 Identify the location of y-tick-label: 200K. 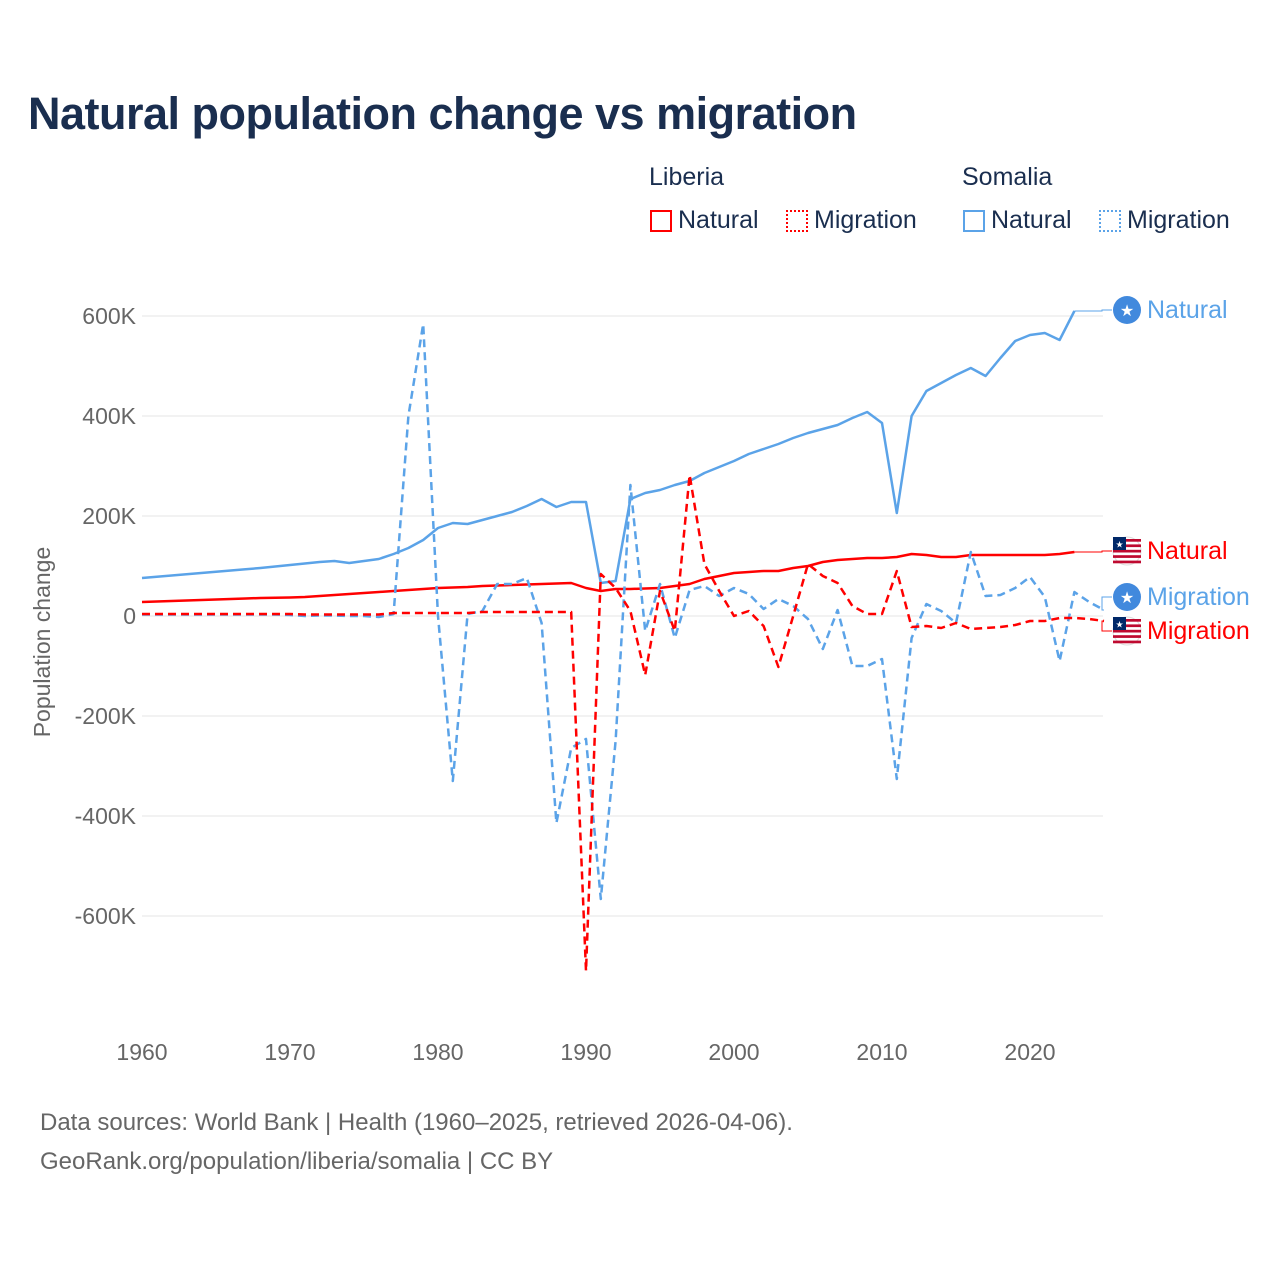
(109, 516).